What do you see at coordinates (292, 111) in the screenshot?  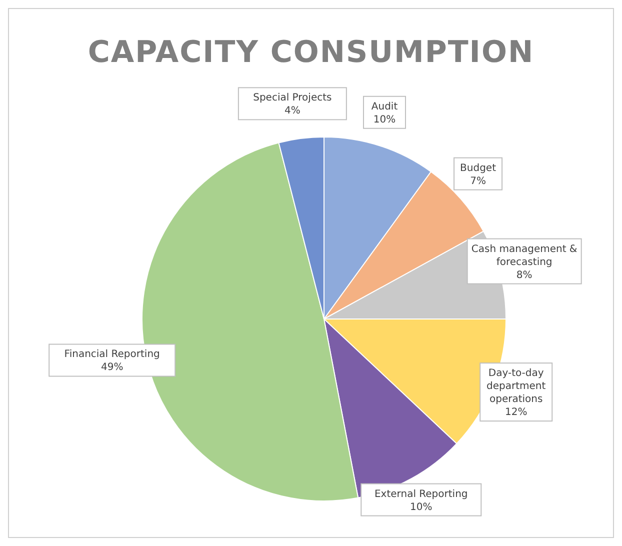 I see `data-label: 4%` at bounding box center [292, 111].